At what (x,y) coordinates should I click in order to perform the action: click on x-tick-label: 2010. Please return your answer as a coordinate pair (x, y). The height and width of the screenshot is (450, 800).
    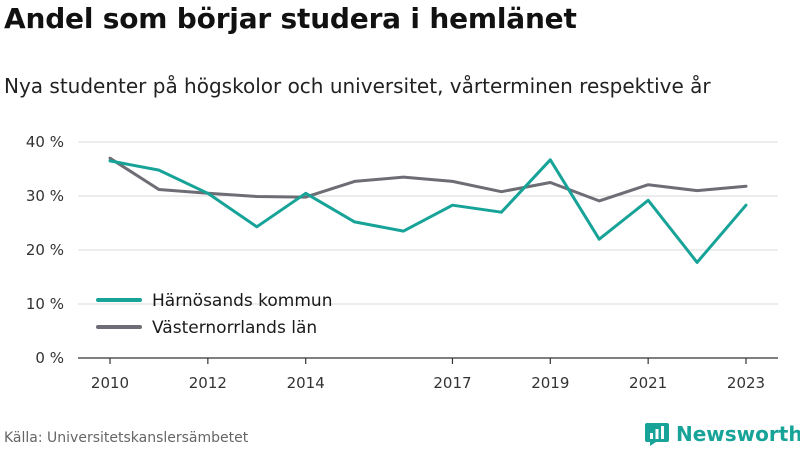
    Looking at the image, I should click on (110, 383).